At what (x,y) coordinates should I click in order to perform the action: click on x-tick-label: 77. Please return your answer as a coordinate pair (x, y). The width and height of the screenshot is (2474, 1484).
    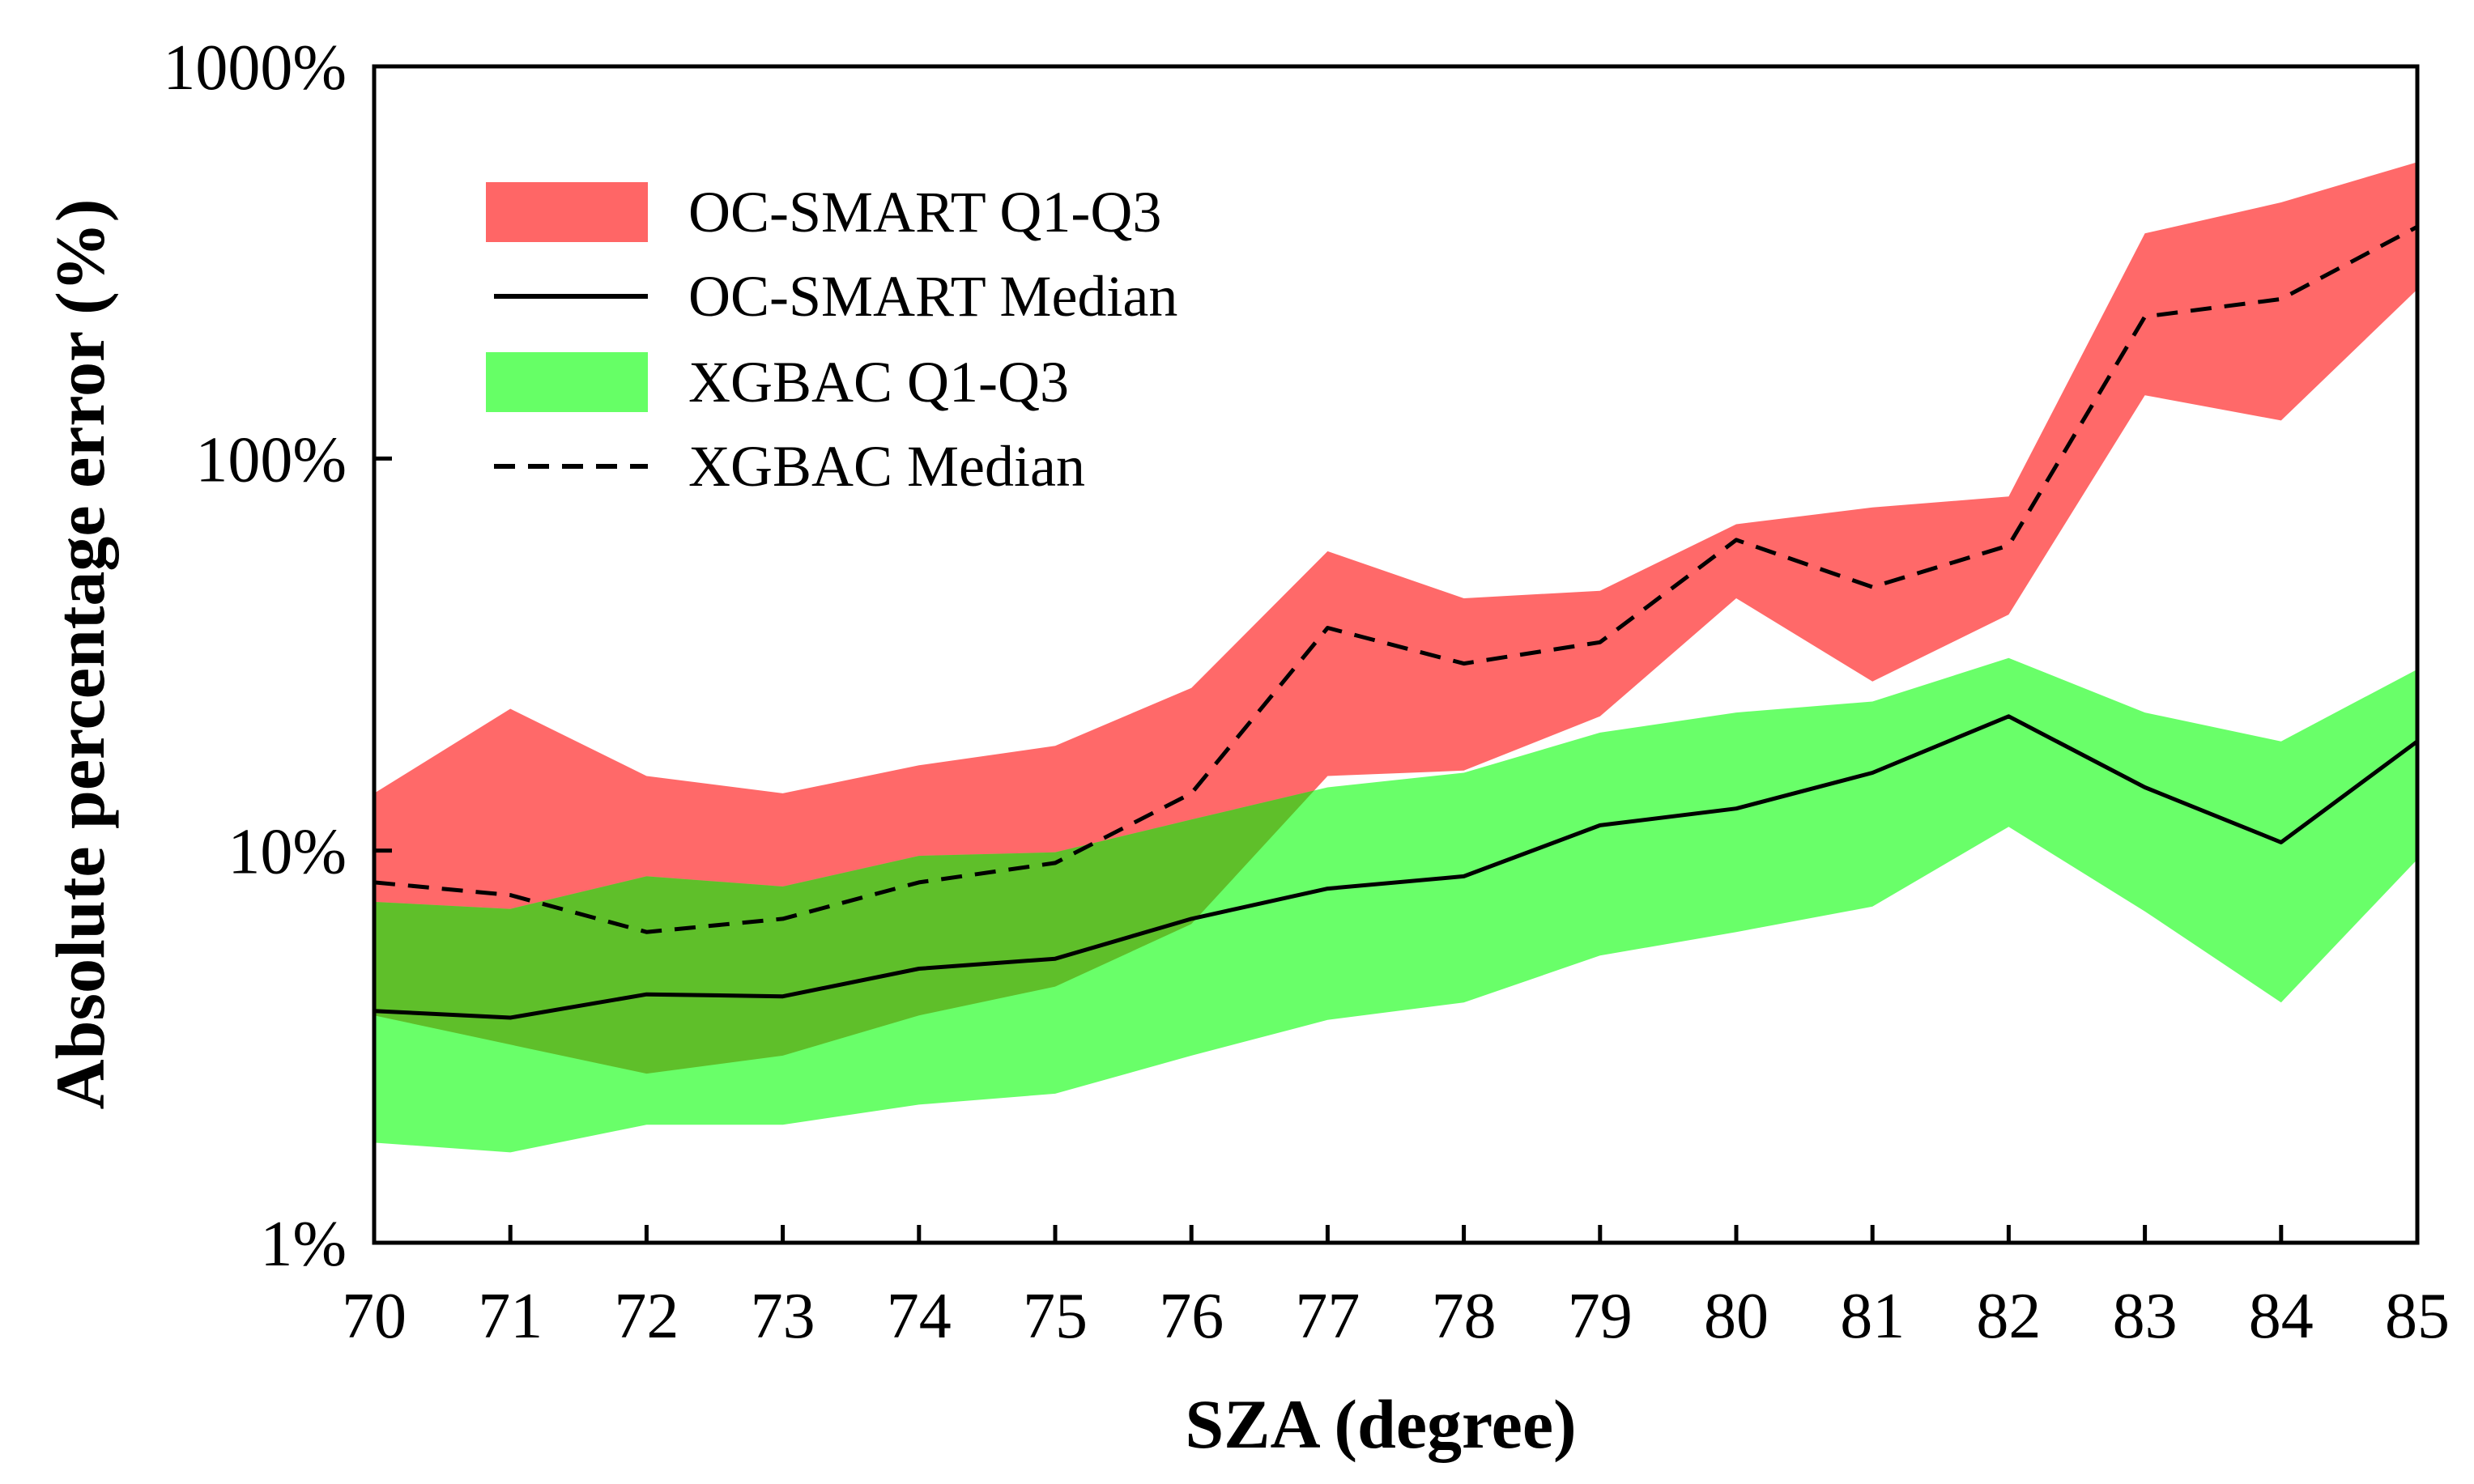
    Looking at the image, I should click on (1327, 1316).